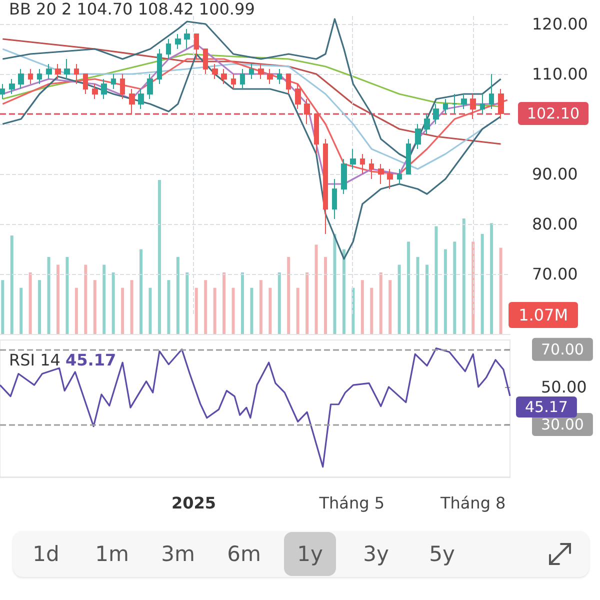 This screenshot has width=600, height=600. Describe the element at coordinates (91, 360) in the screenshot. I see `text: 45.17` at that location.